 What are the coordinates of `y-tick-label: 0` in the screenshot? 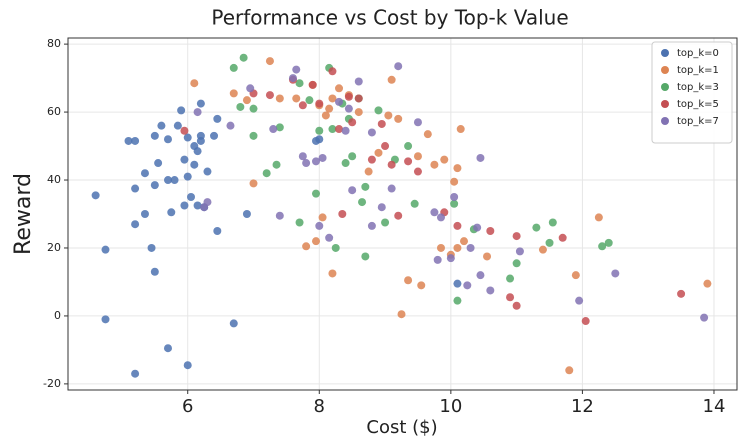 It's located at (57, 315).